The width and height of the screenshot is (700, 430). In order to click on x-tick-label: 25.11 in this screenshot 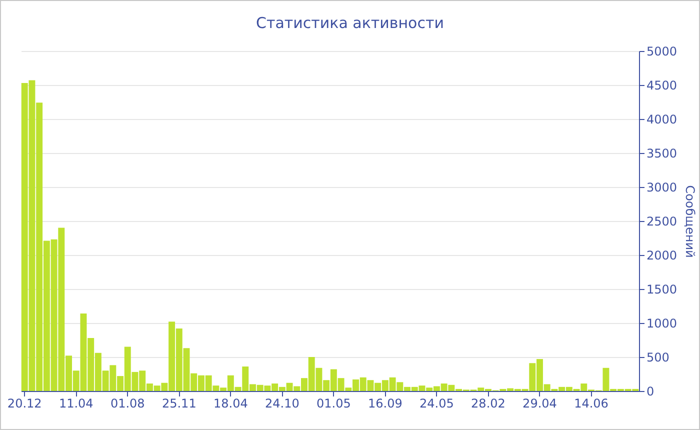, I will do `click(179, 403)`.